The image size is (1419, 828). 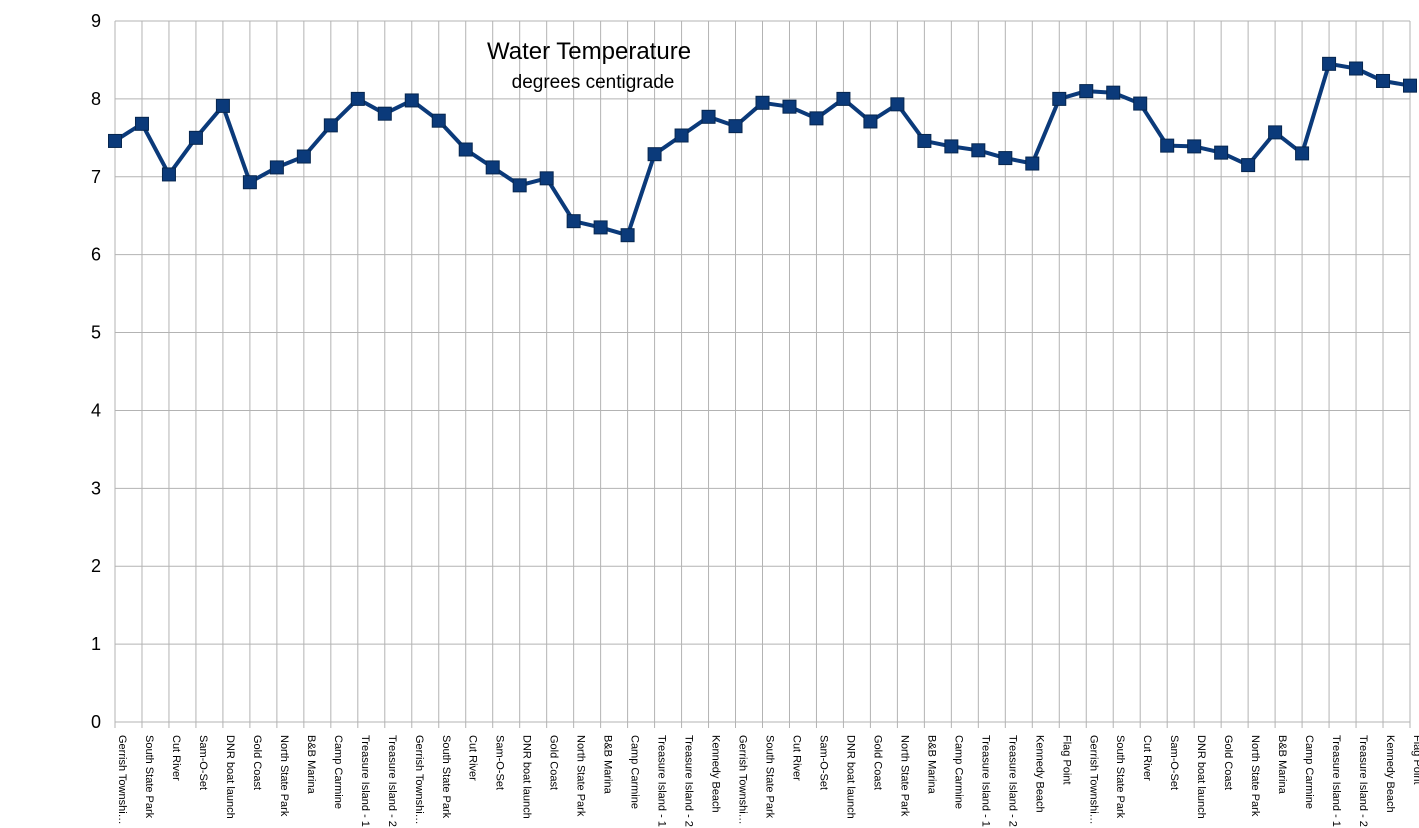 What do you see at coordinates (593, 82) in the screenshot?
I see `chart-subtitle: degrees centigrade` at bounding box center [593, 82].